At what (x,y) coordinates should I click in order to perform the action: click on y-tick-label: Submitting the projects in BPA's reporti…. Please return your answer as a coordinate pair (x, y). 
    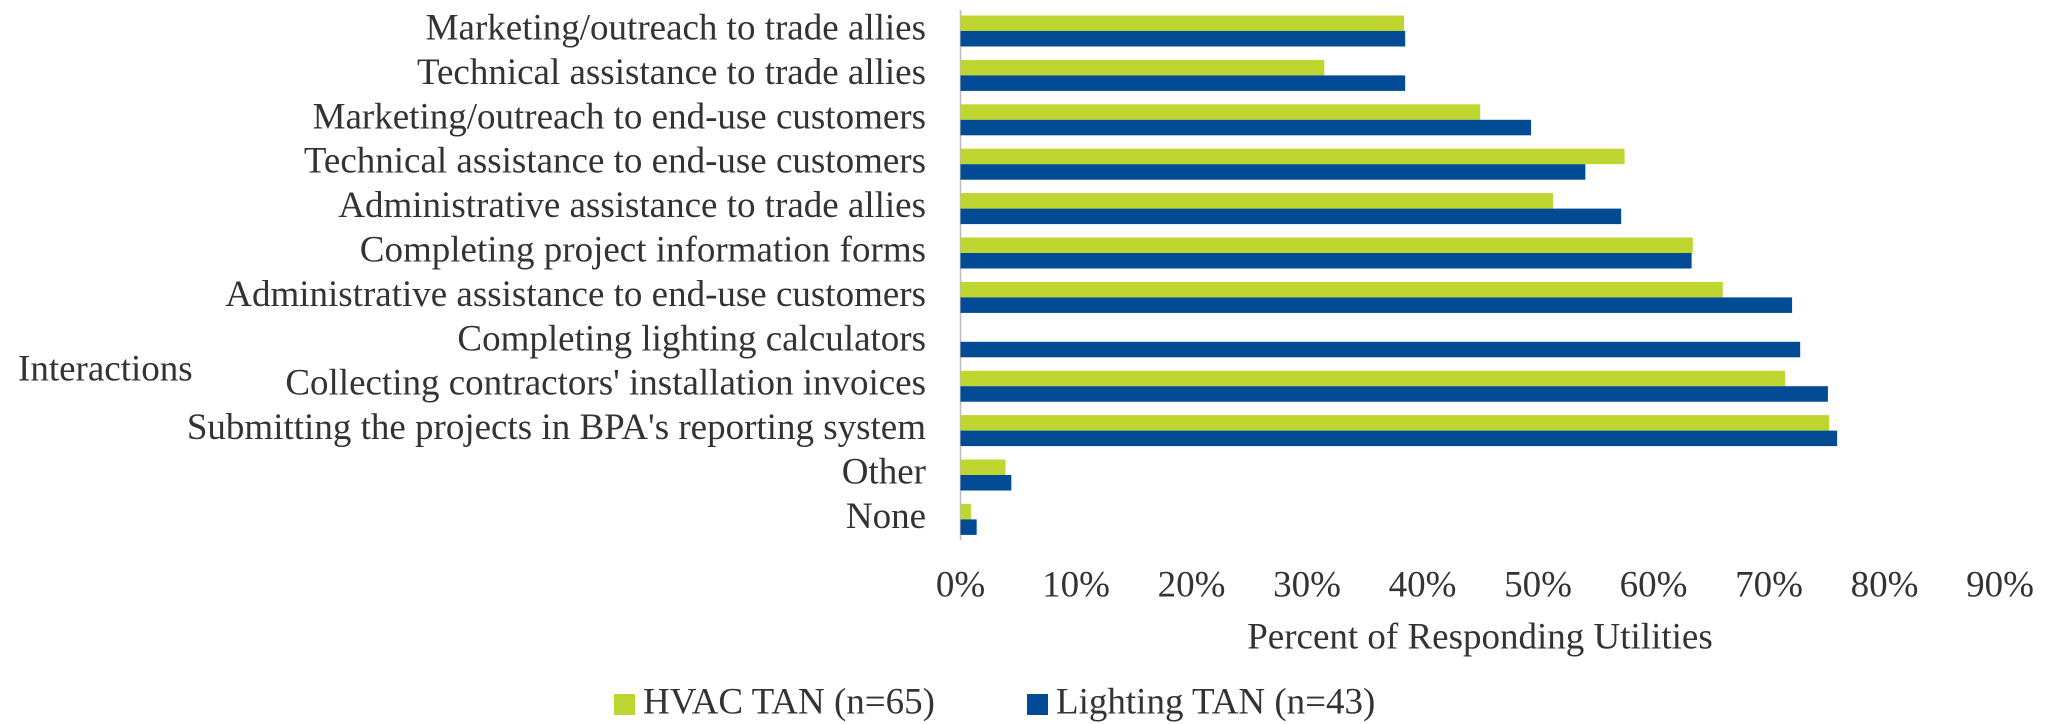
    Looking at the image, I should click on (556, 427).